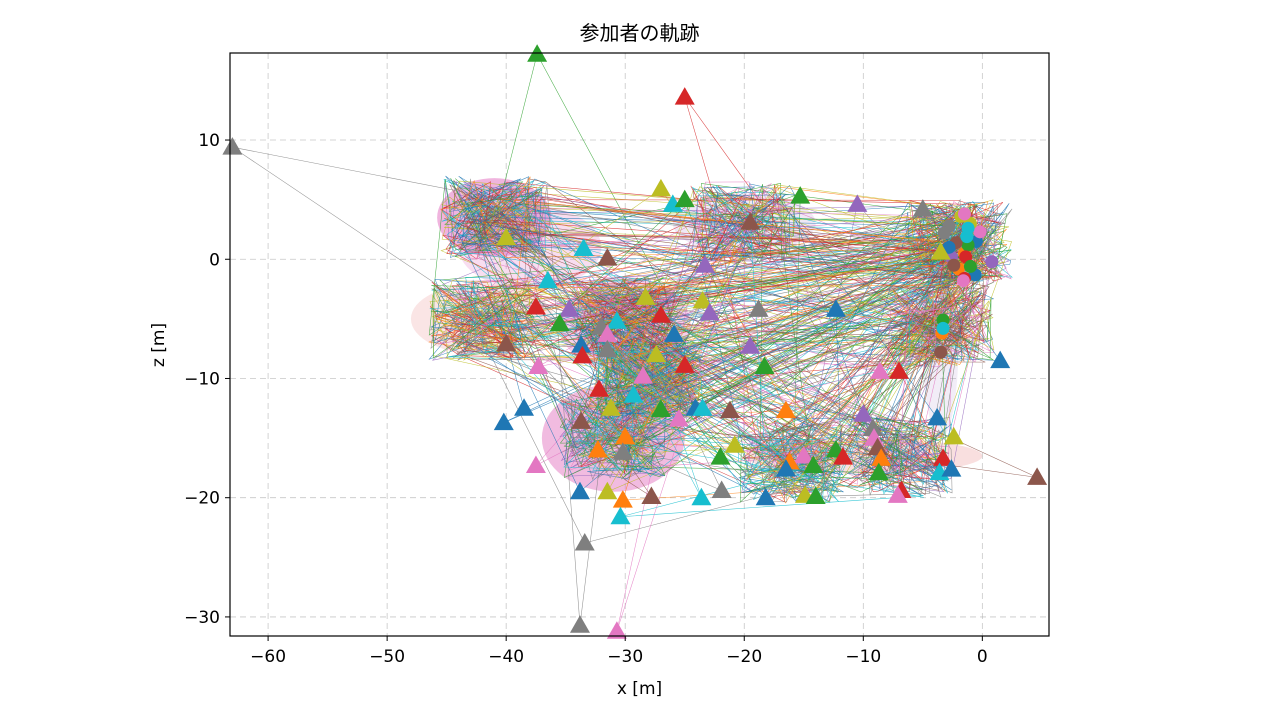 This screenshot has width=1280, height=720. Describe the element at coordinates (214, 260) in the screenshot. I see `y-tick-label: 0` at that location.